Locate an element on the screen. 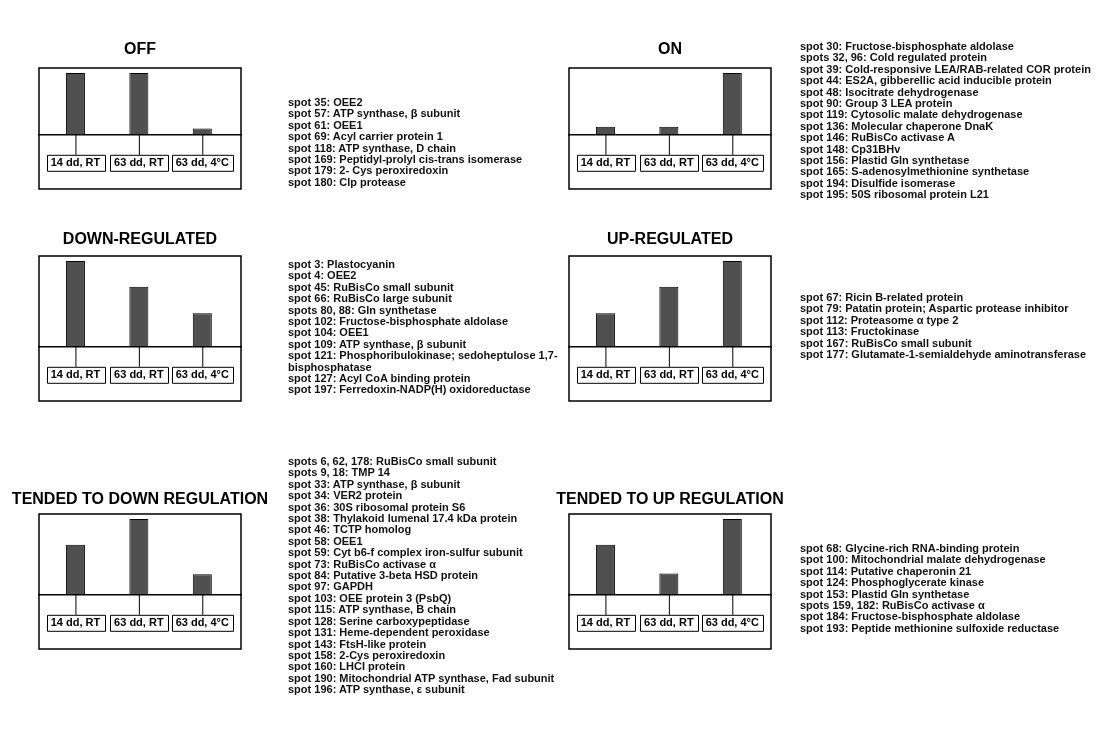 The height and width of the screenshot is (734, 1120). text: spot 59: Cyt b6-f complex iron-sulfur subunit is located at coordinates (406, 552).